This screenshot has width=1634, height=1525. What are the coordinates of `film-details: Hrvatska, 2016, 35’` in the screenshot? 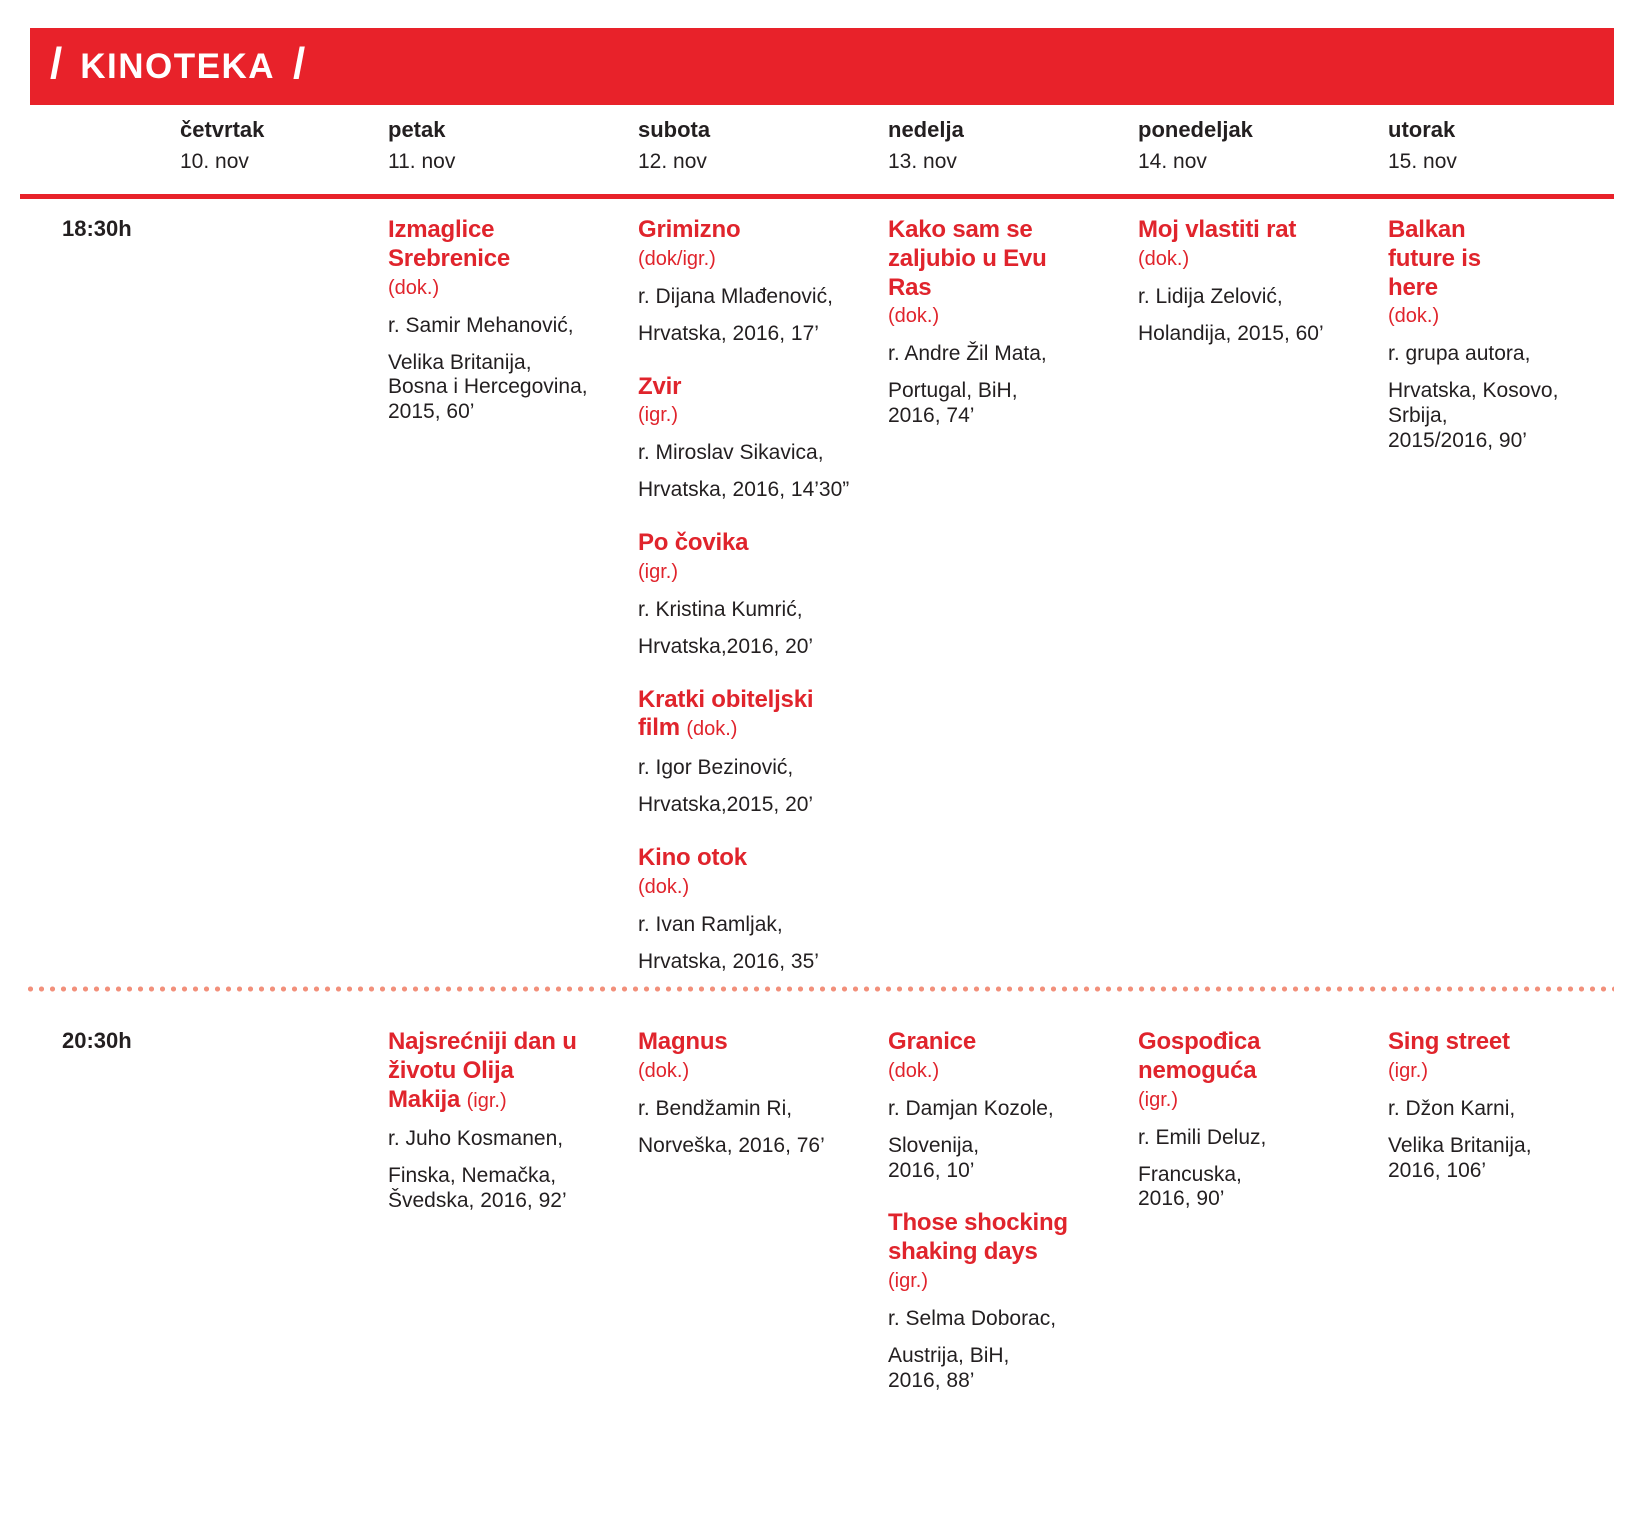 It's located at (738, 962).